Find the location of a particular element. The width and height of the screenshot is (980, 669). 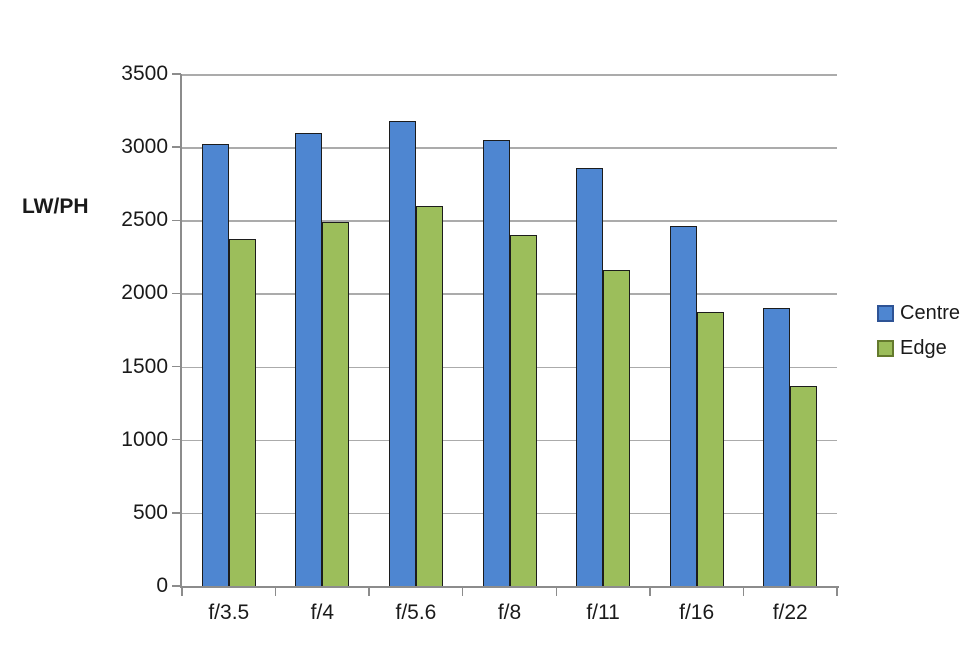

x-axis-label-f22: f/22 is located at coordinates (790, 612).